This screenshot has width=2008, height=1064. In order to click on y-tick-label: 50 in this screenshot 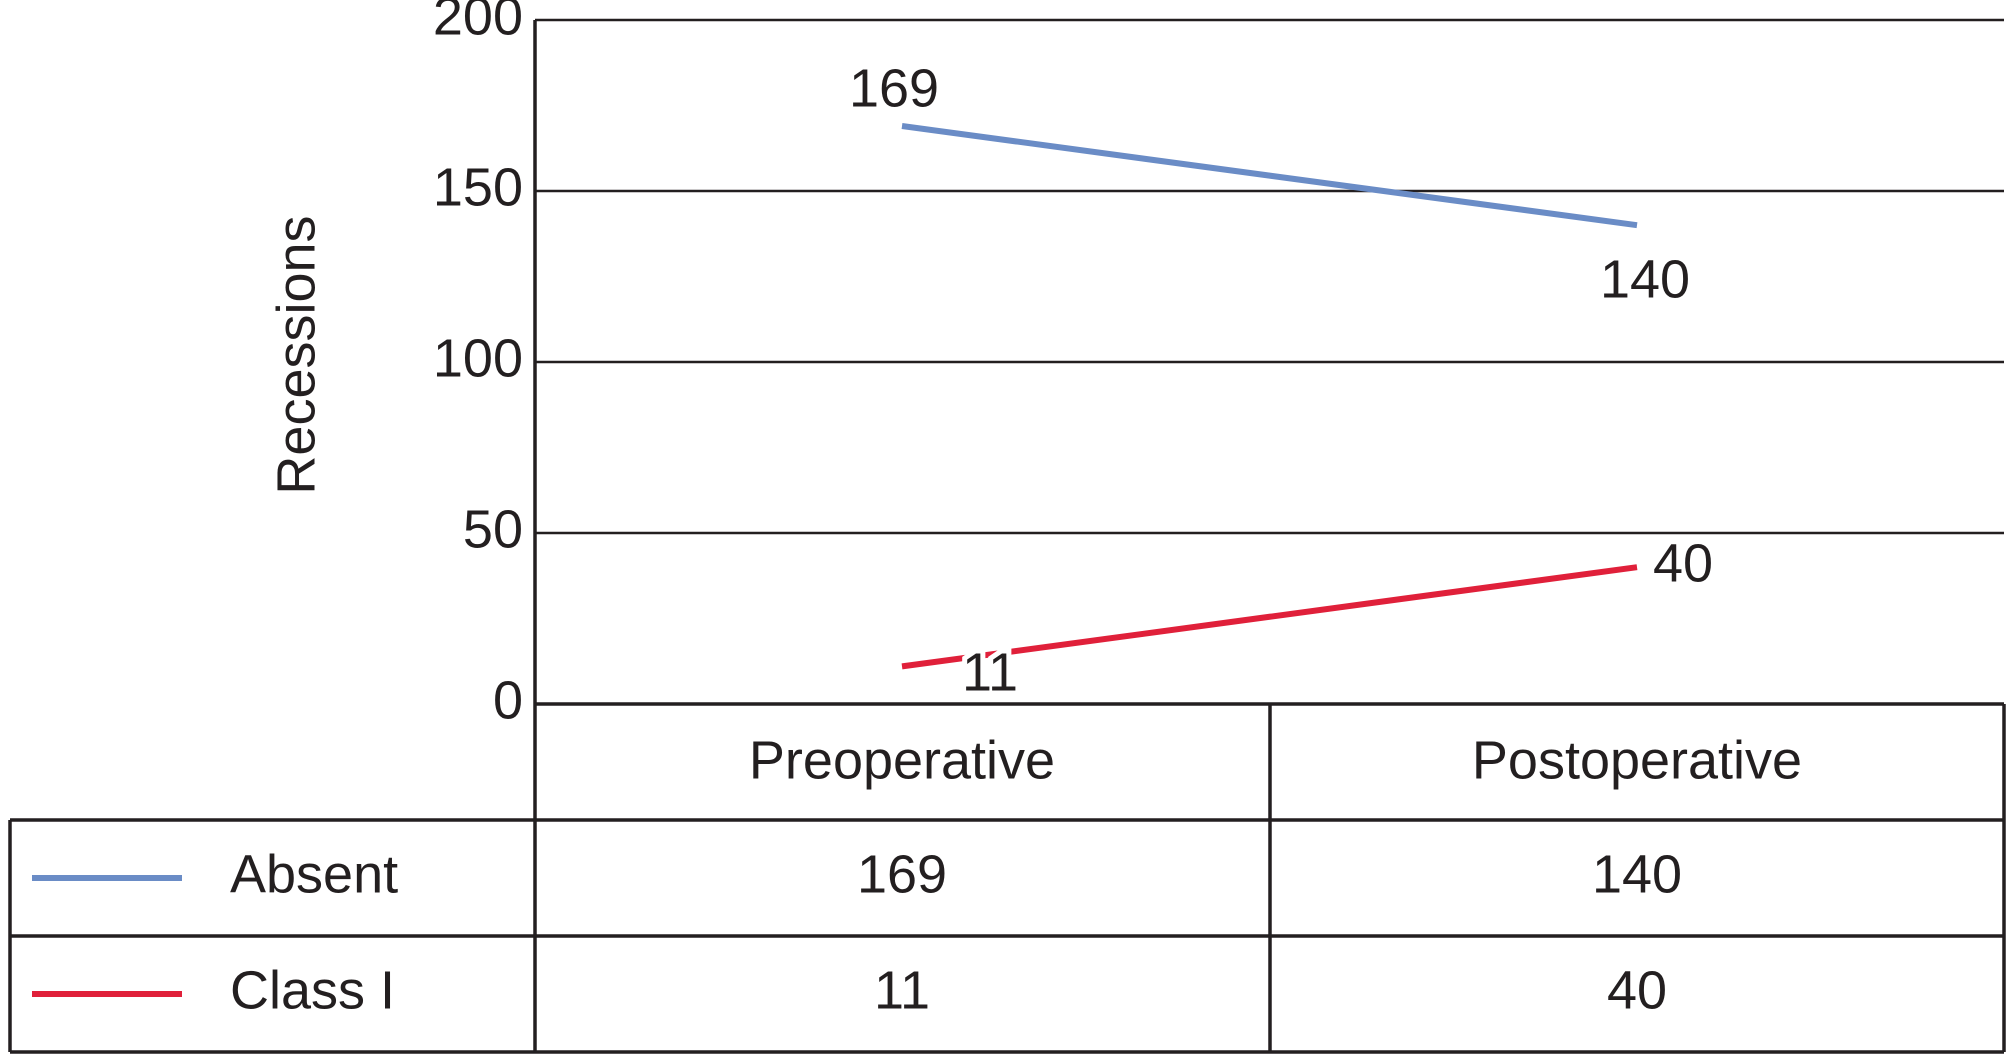, I will do `click(493, 529)`.